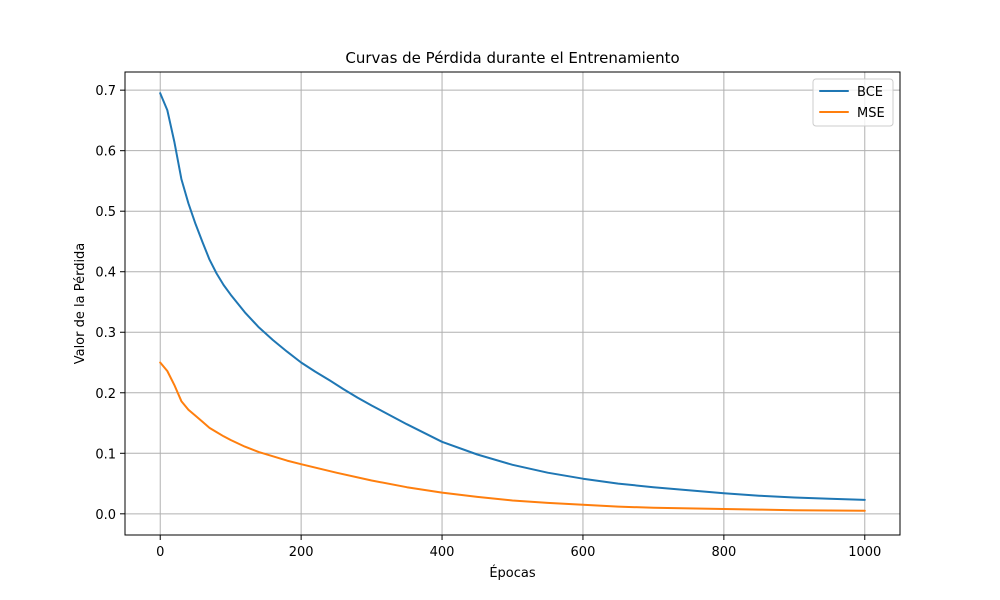 The height and width of the screenshot is (600, 1000). Describe the element at coordinates (871, 113) in the screenshot. I see `legend-label-mse: MSE` at that location.